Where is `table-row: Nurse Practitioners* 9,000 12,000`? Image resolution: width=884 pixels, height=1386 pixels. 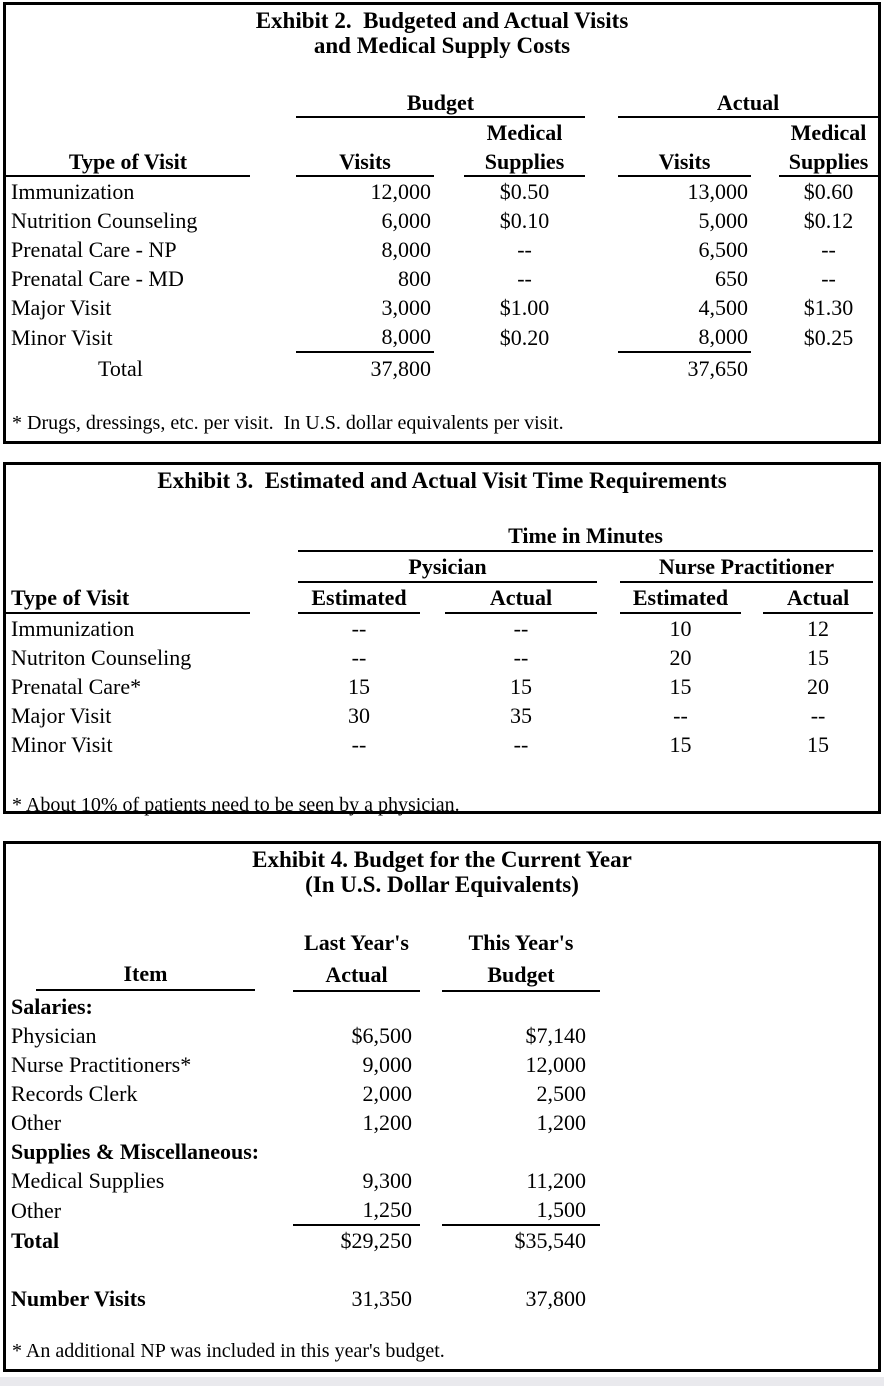 table-row: Nurse Practitioners* 9,000 12,000 is located at coordinates (442, 1064).